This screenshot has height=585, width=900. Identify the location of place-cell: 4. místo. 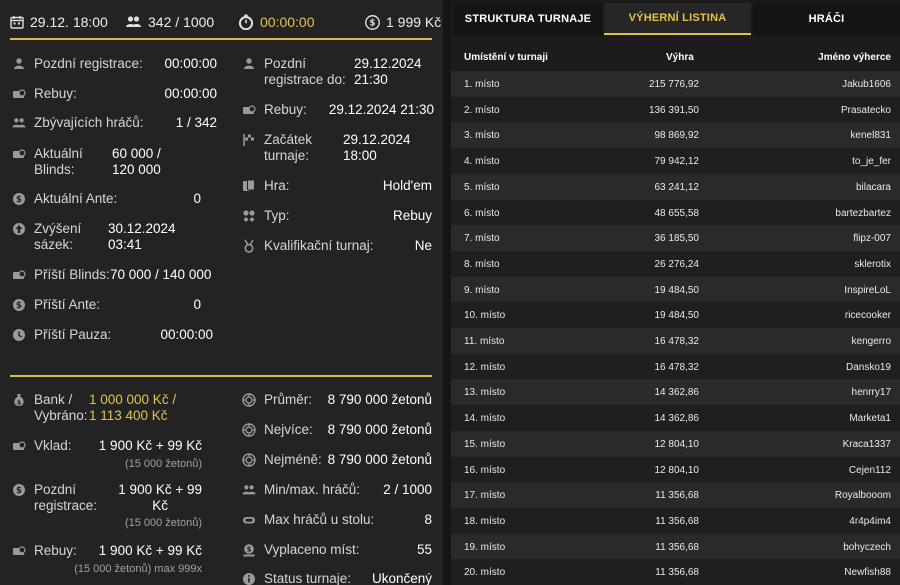
(482, 162).